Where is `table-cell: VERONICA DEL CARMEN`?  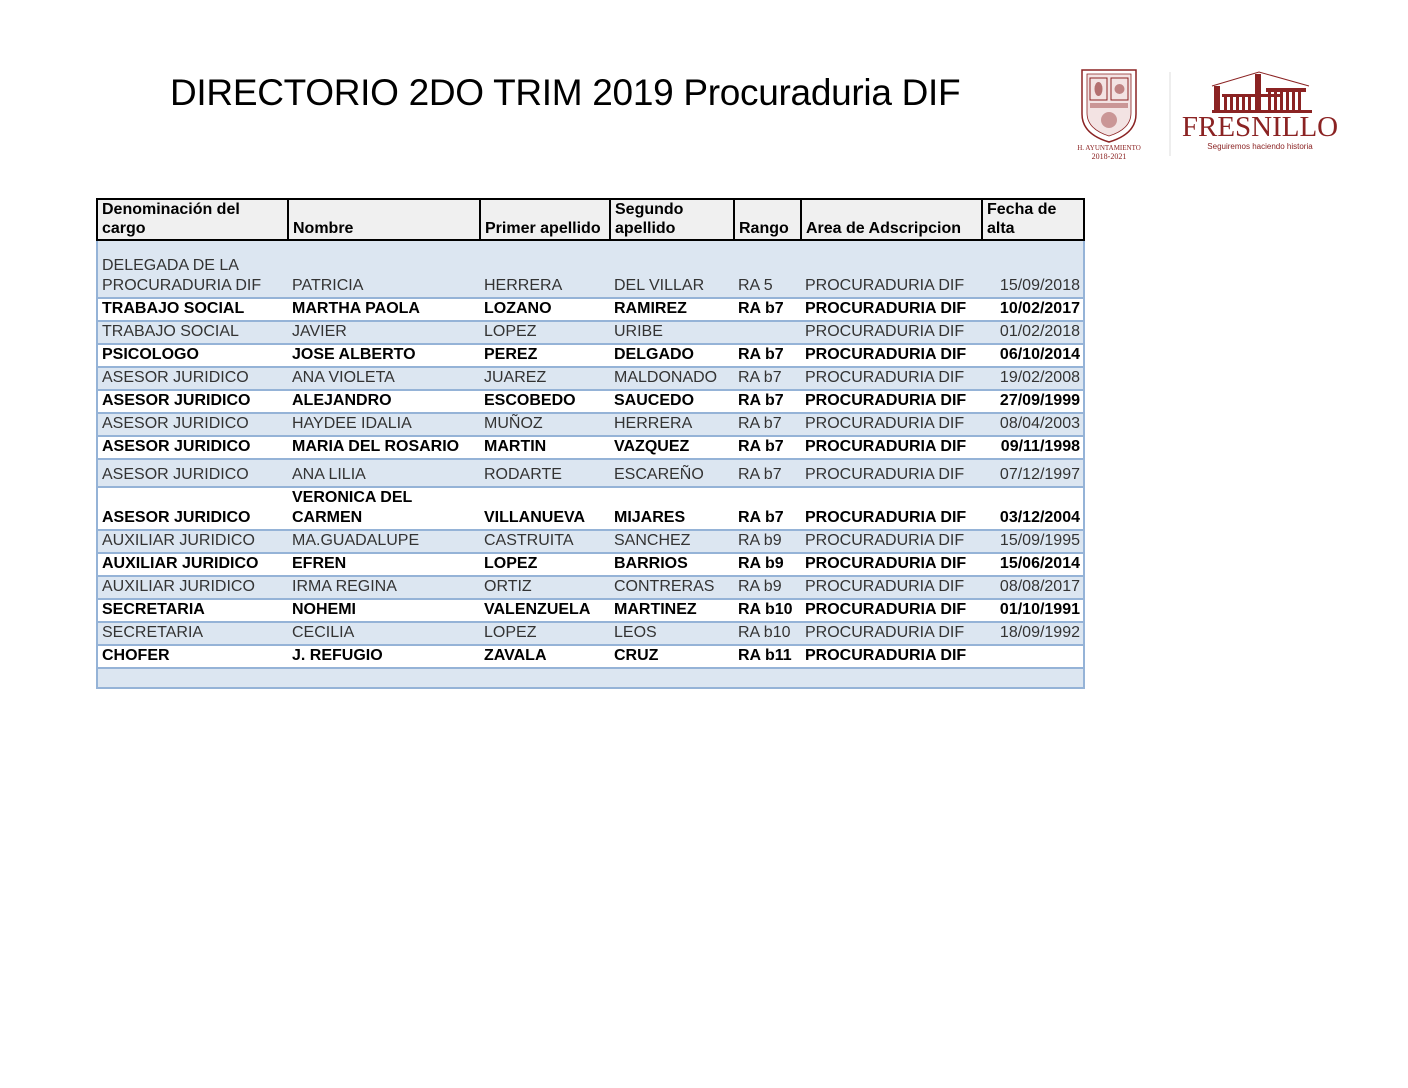
table-cell: VERONICA DEL CARMEN is located at coordinates (384, 508).